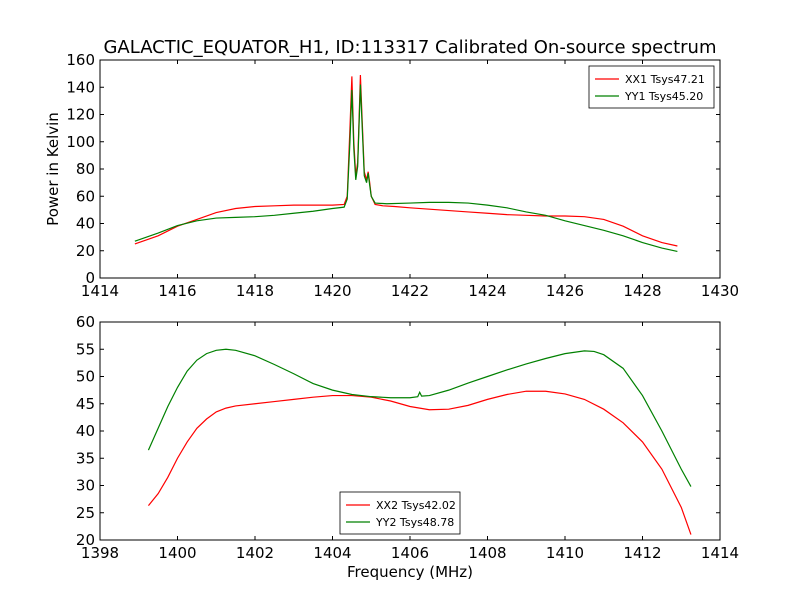 This screenshot has width=800, height=600. What do you see at coordinates (85, 486) in the screenshot?
I see `y-tick-label: 30` at bounding box center [85, 486].